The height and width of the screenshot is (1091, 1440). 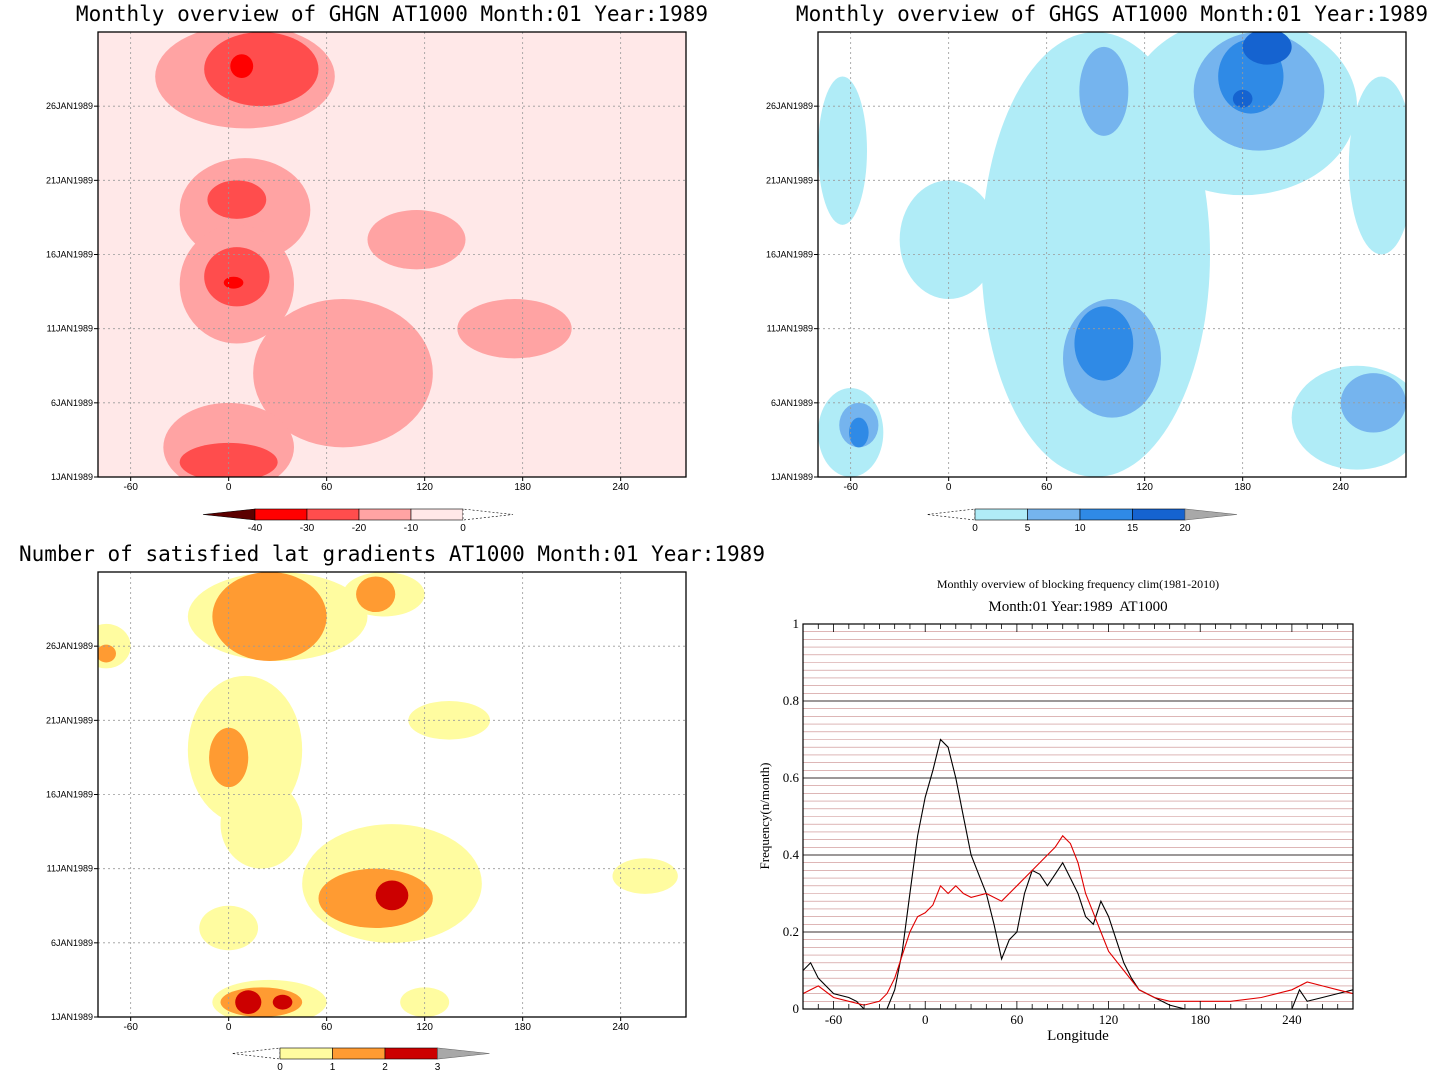 What do you see at coordinates (1340, 487) in the screenshot?
I see `x-tick-label: 240` at bounding box center [1340, 487].